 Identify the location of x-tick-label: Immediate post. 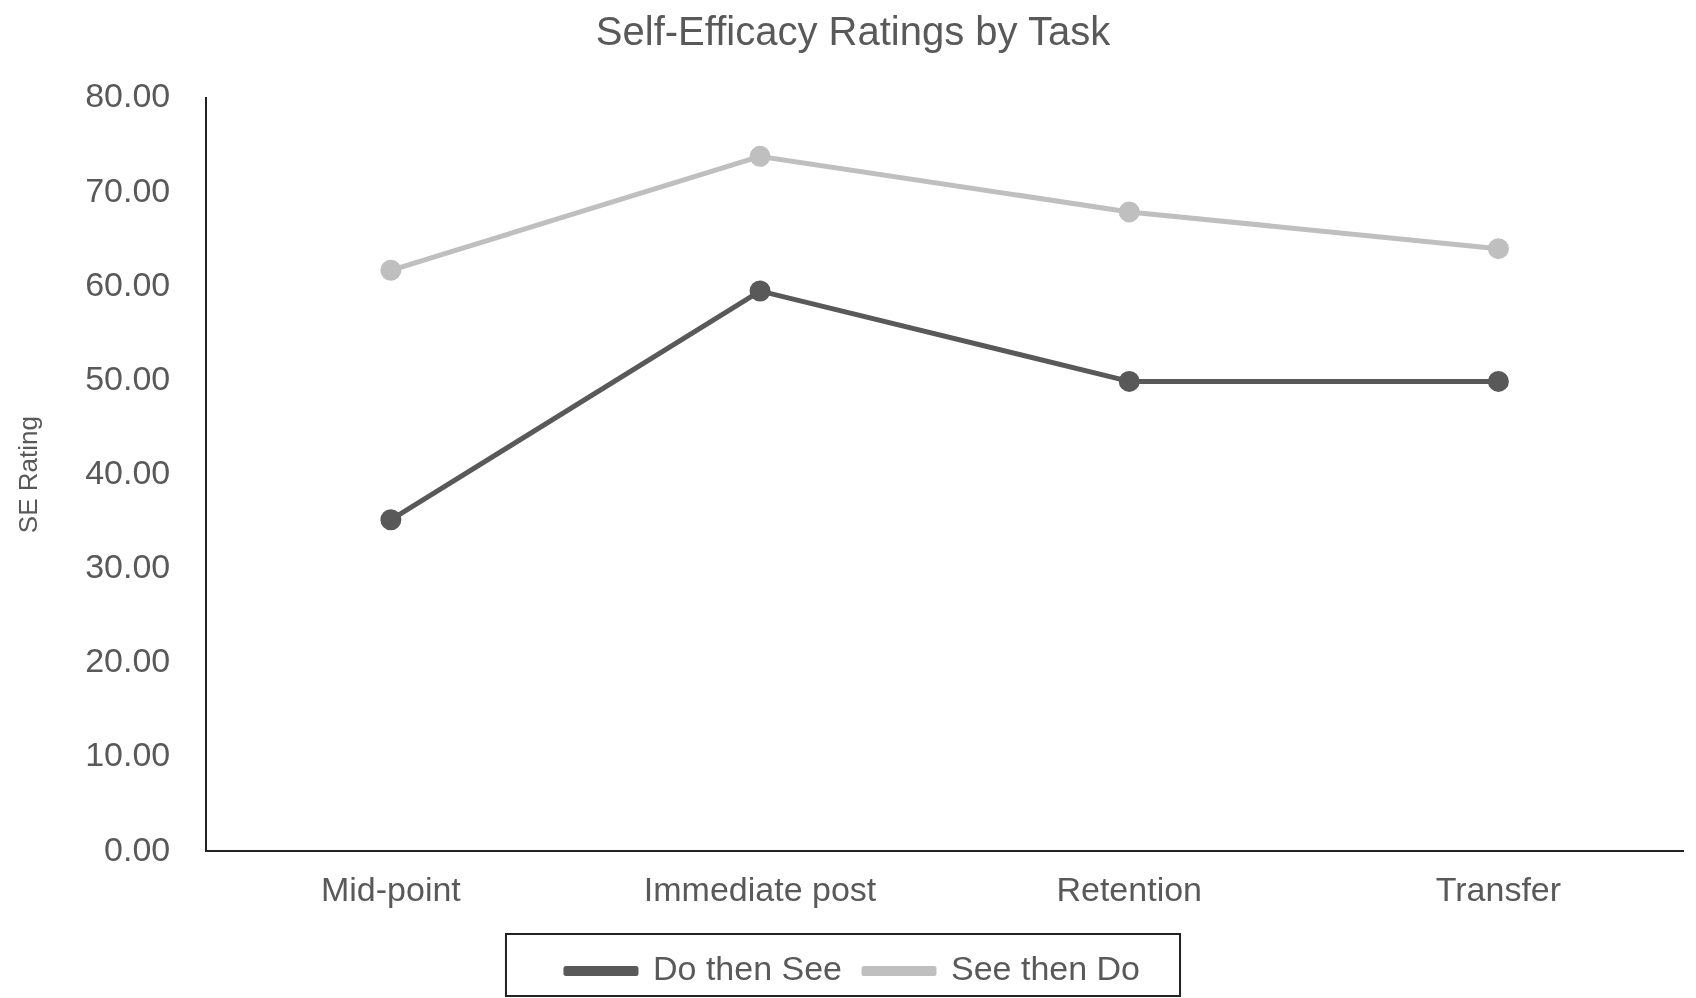
(760, 888).